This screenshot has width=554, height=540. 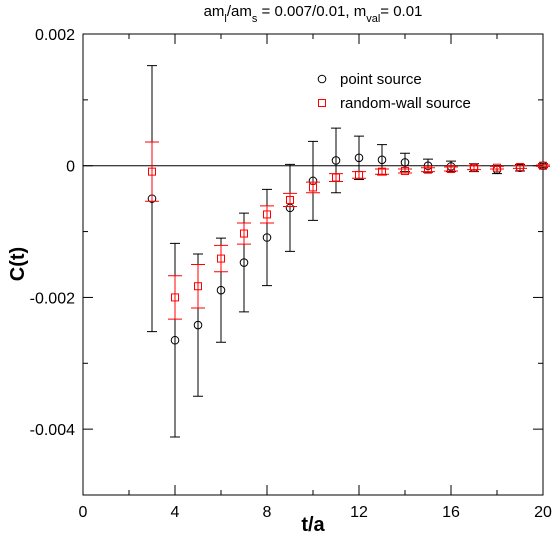 I want to click on legend-label: point source, so click(x=381, y=79).